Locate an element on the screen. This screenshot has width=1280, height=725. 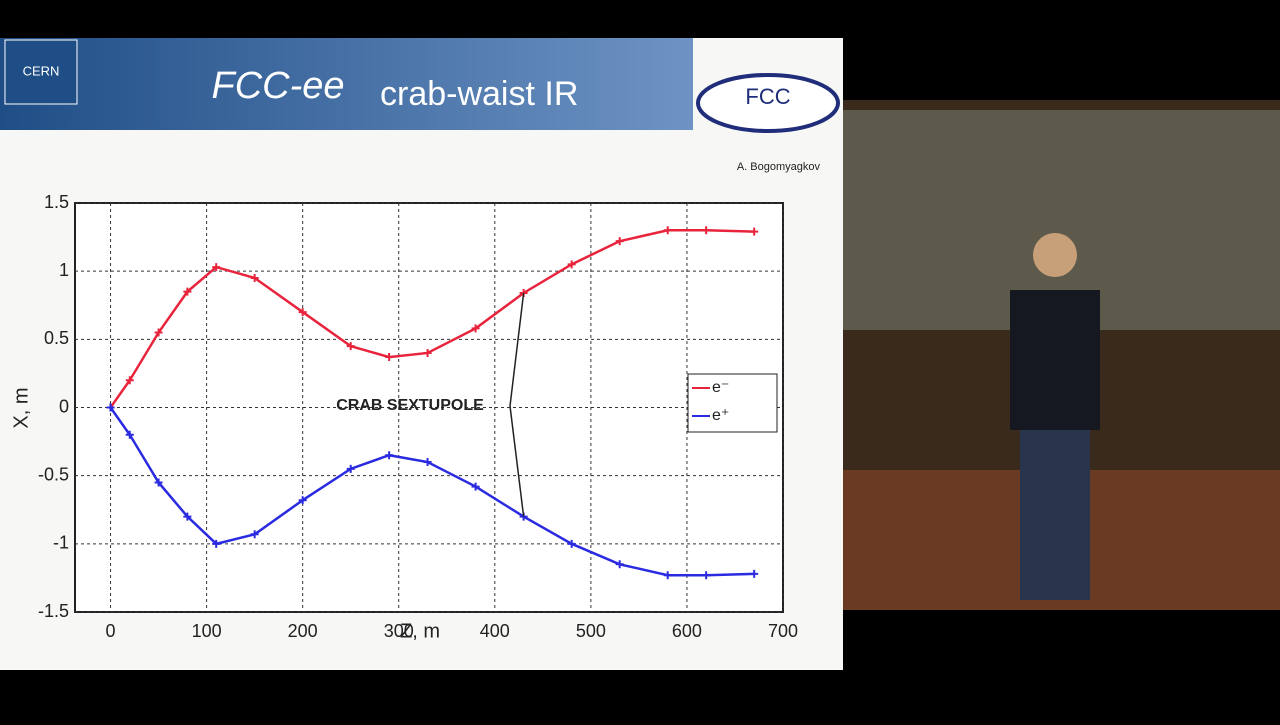
y-tick-label: 1.5 is located at coordinates (56, 202).